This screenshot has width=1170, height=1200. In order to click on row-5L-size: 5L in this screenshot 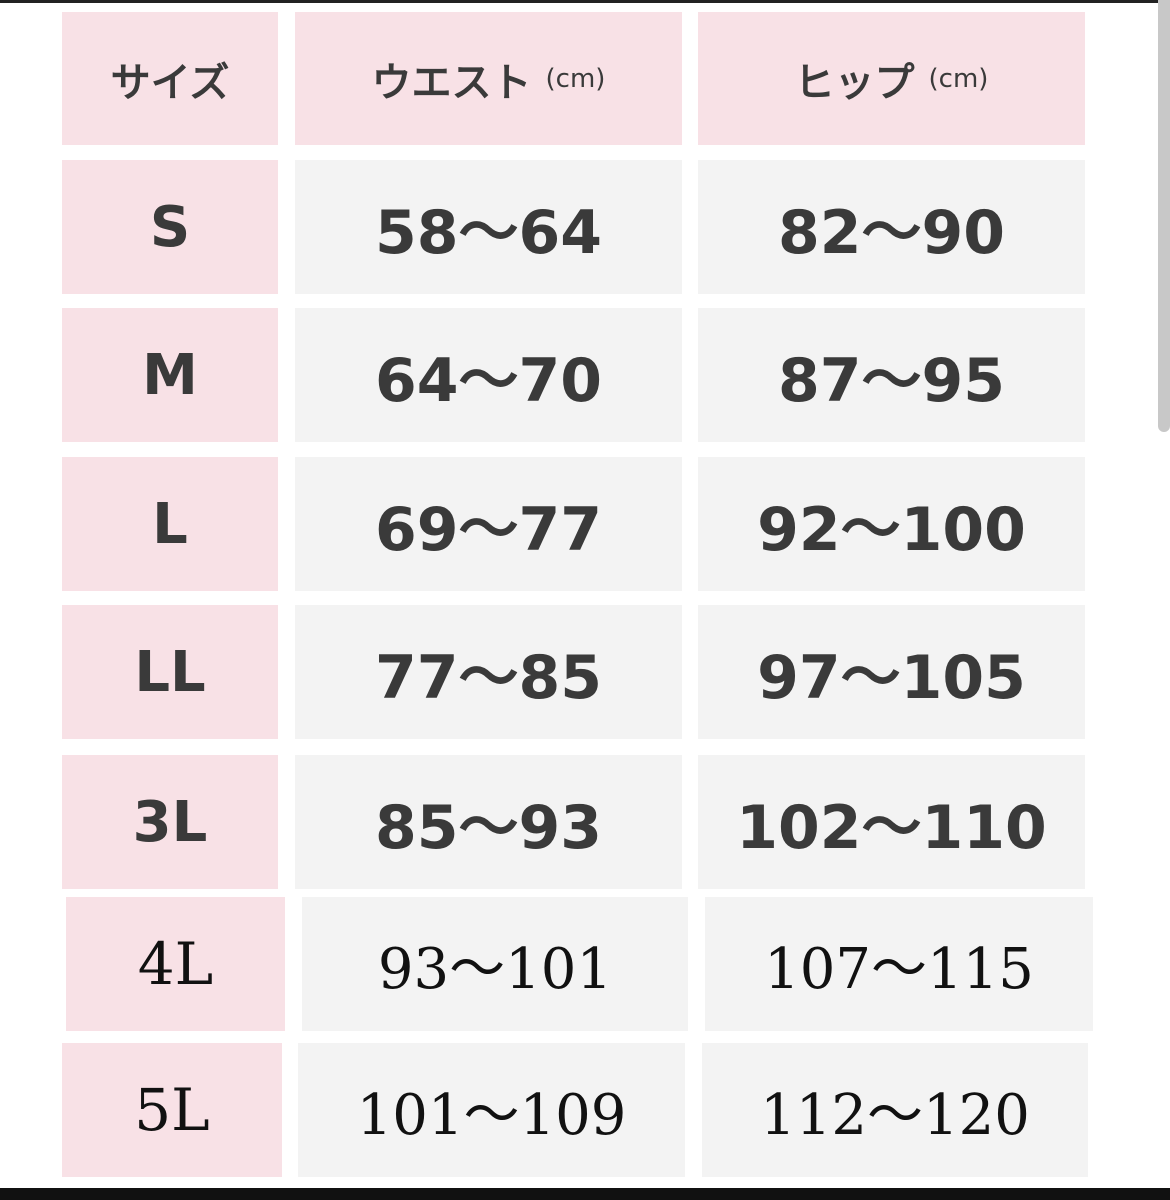, I will do `click(172, 1110)`.